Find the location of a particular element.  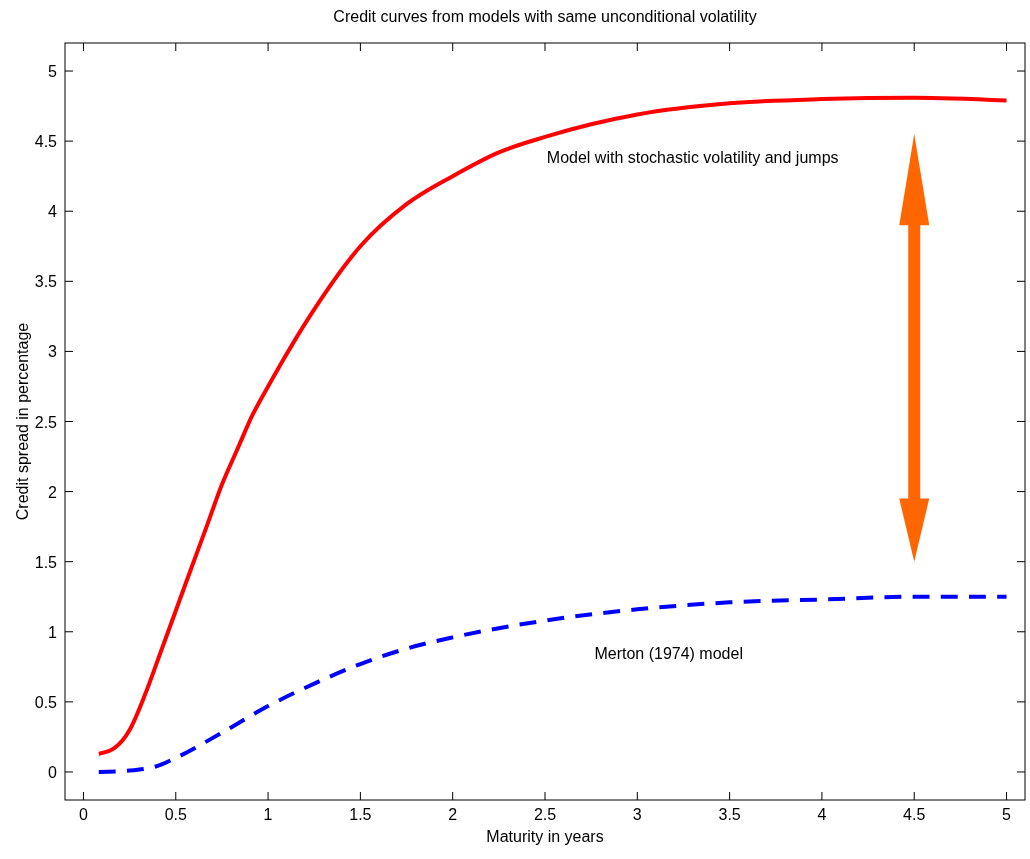

x-tick-label: 4.5 is located at coordinates (914, 814).